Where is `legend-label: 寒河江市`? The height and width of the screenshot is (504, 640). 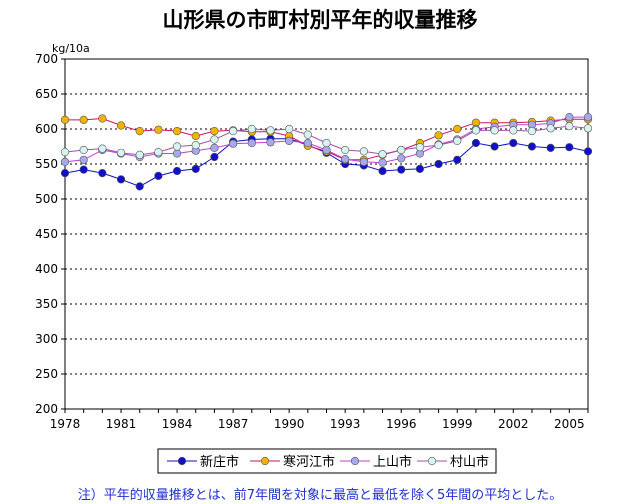
legend-label: 寒河江市 is located at coordinates (309, 462).